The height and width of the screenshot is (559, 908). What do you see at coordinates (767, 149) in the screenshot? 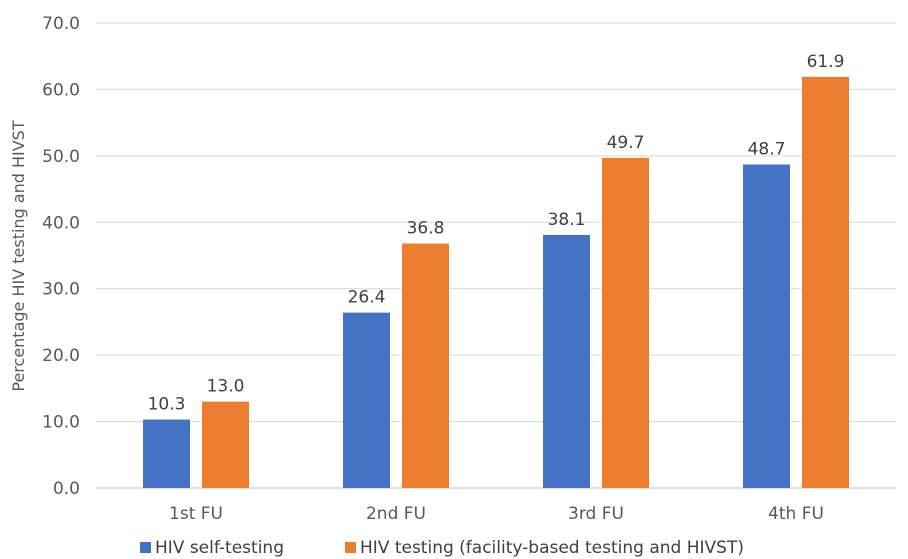
I see `data-label: 48.7` at bounding box center [767, 149].